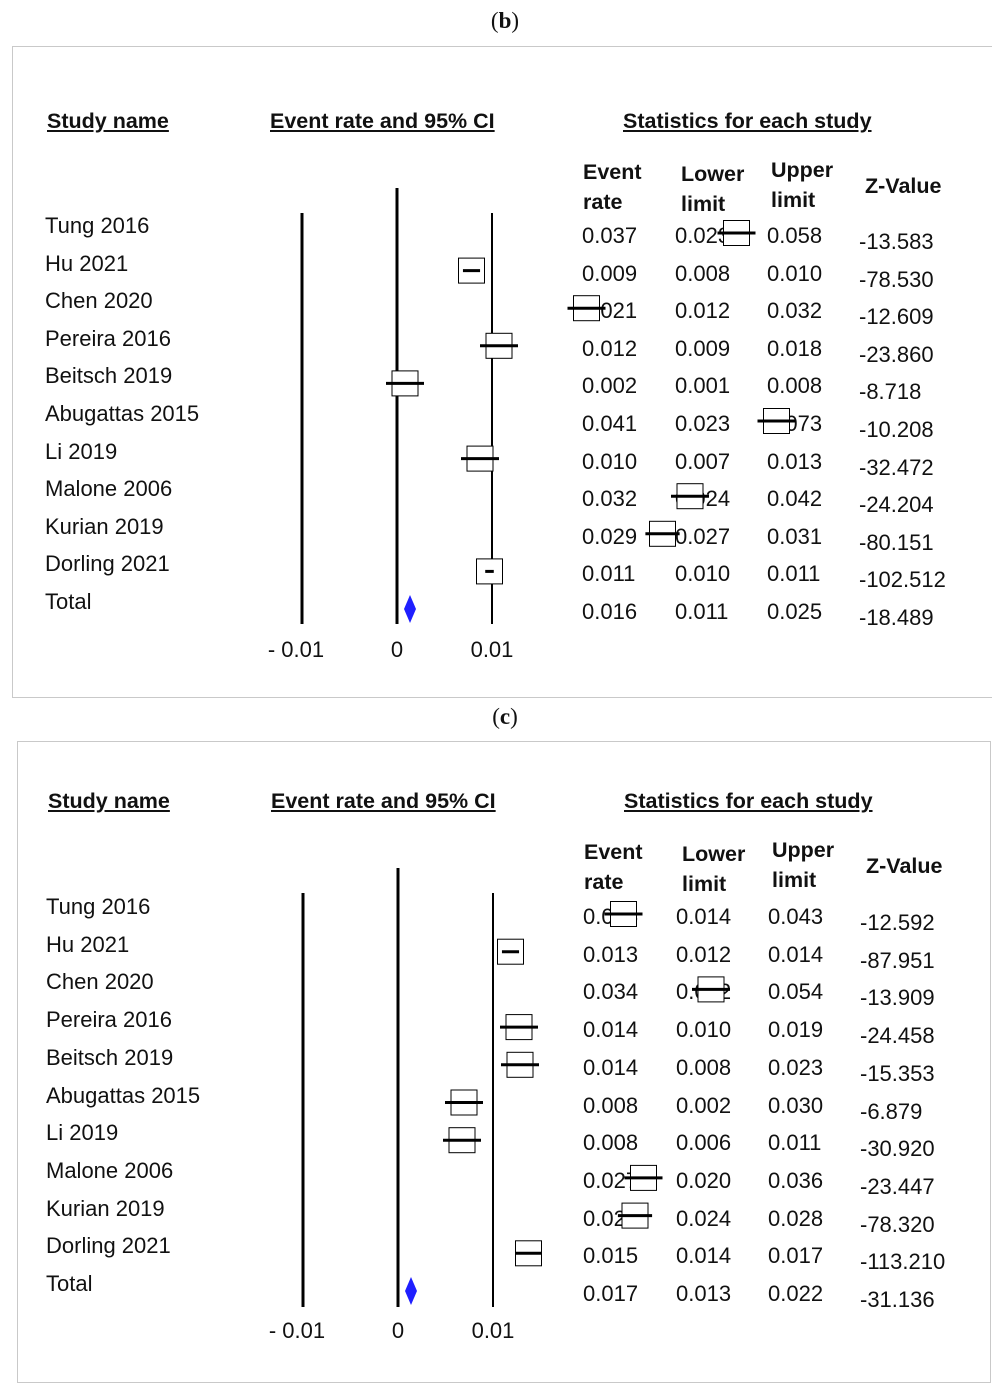 The width and height of the screenshot is (992, 1383). I want to click on lower-limit-col-header-line2: limit, so click(704, 884).